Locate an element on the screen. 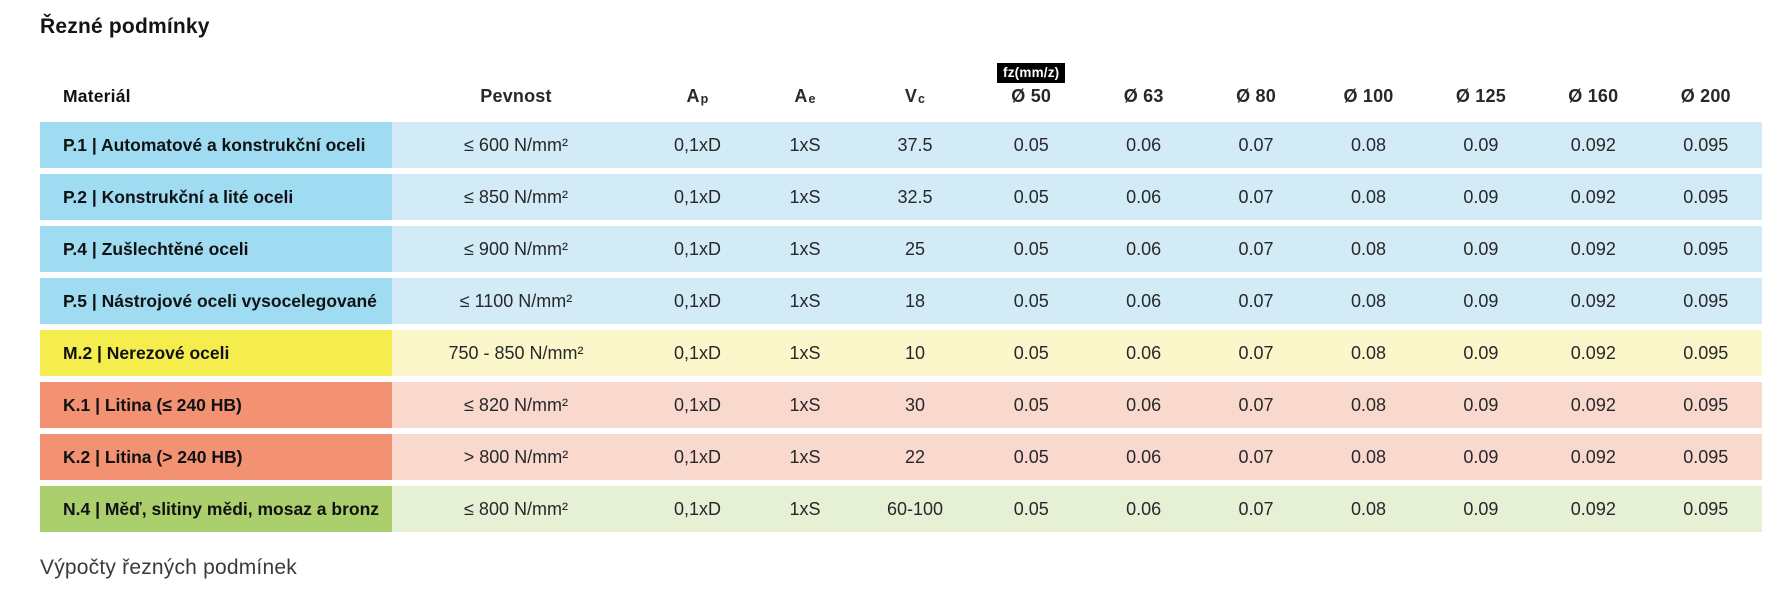  col-header-diameter-63: Ø 63 is located at coordinates (1143, 96).